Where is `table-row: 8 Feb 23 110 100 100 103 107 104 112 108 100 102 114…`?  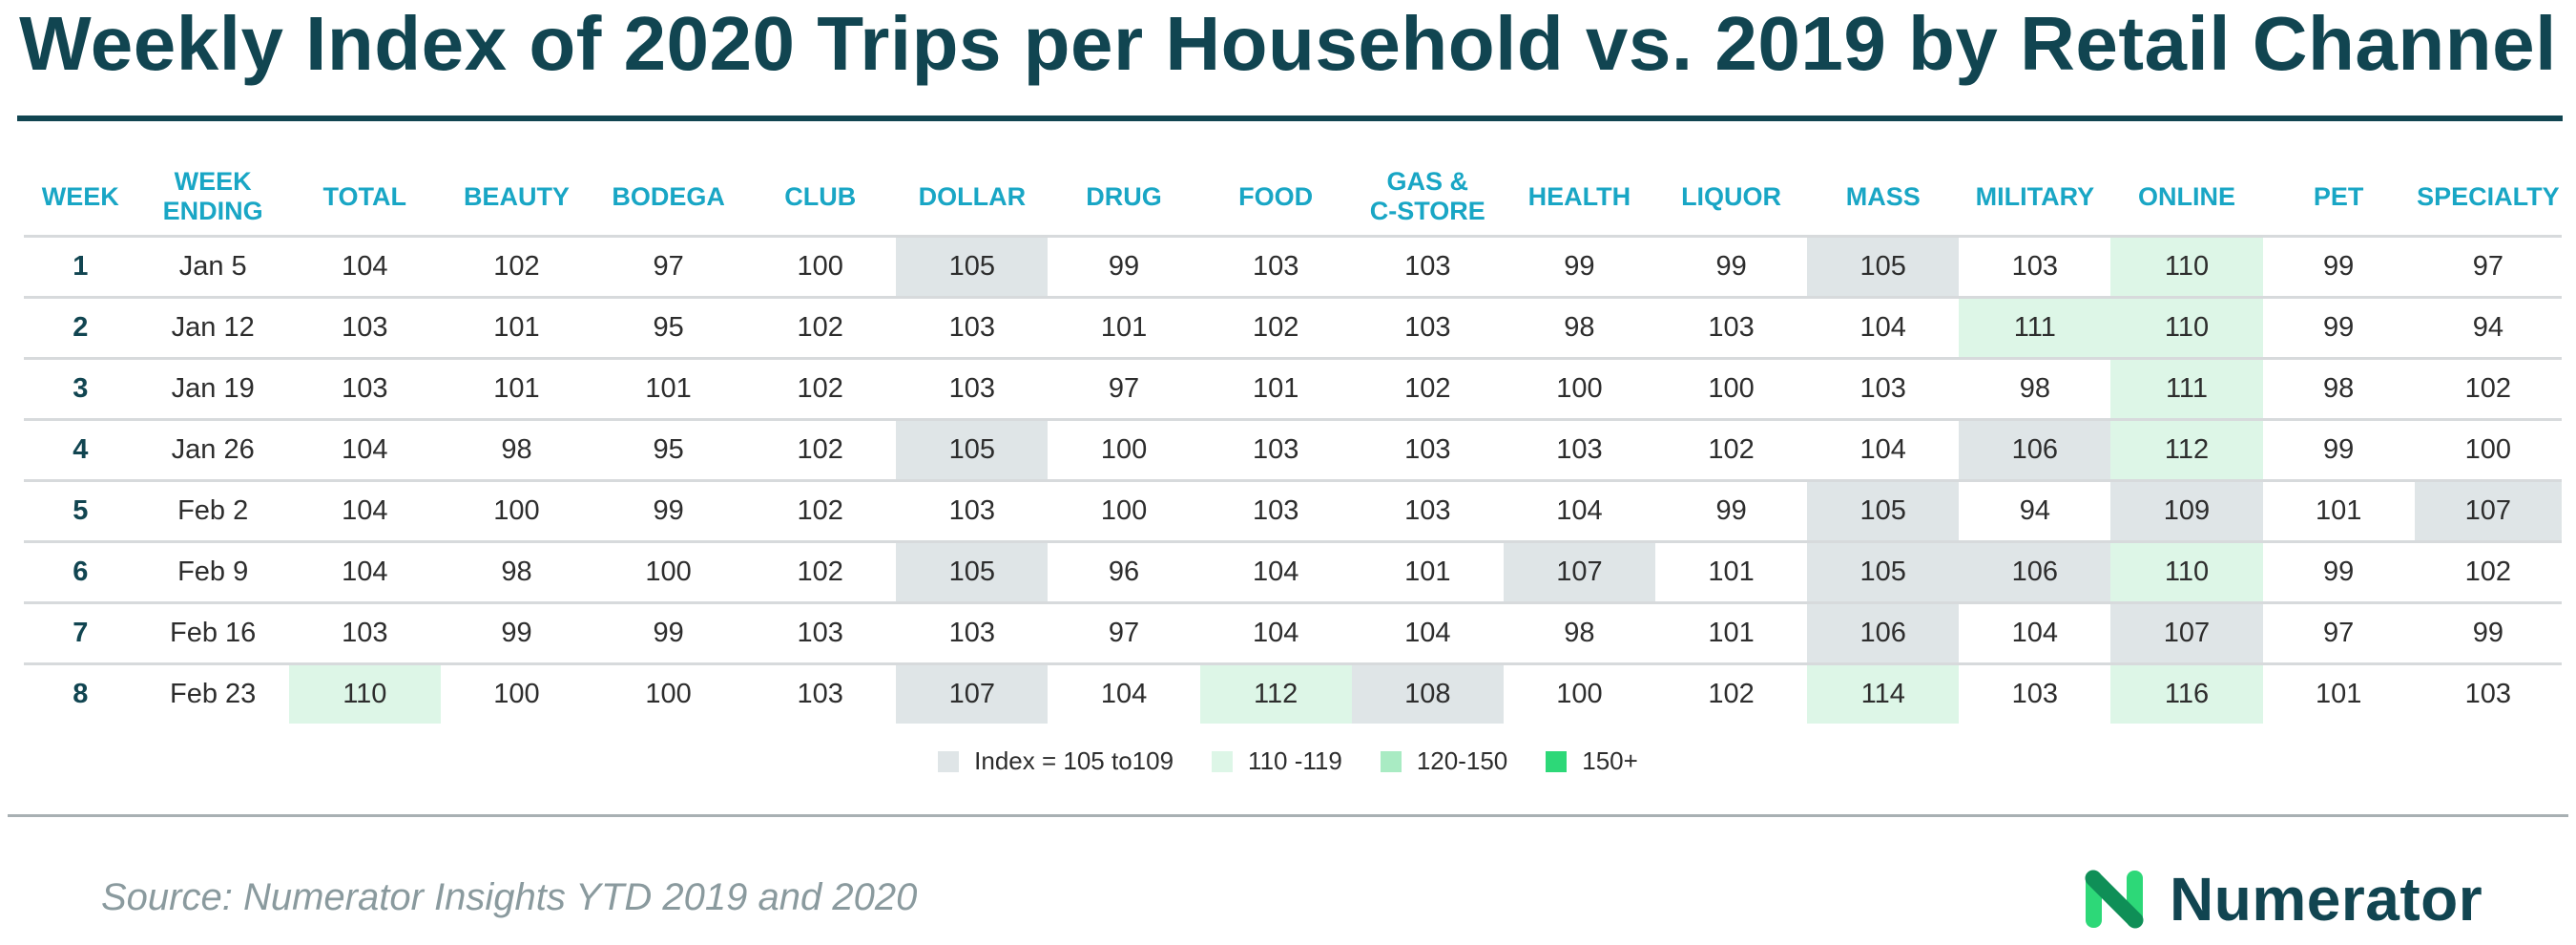
table-row: 8 Feb 23 110 100 100 103 107 104 112 108 100 102 114… is located at coordinates (1293, 693).